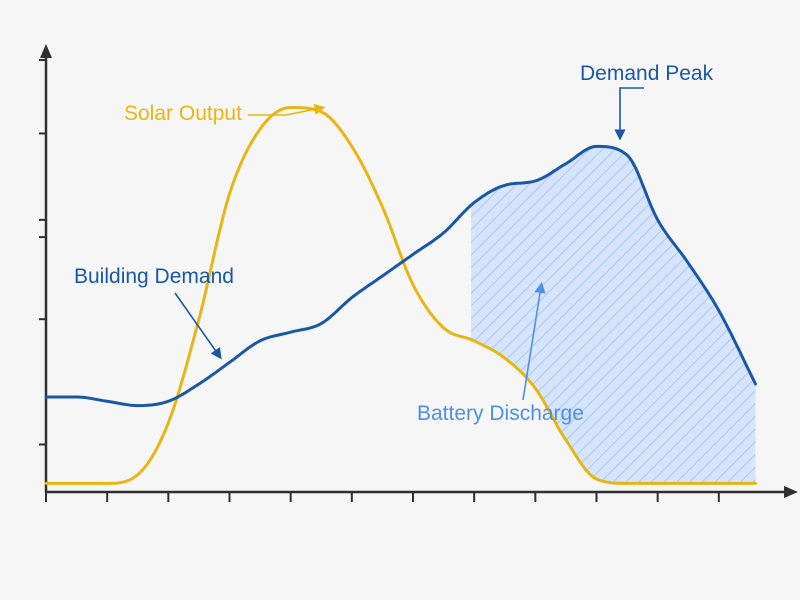 The height and width of the screenshot is (600, 800). I want to click on annotation-building-demand: Building Demand, so click(154, 312).